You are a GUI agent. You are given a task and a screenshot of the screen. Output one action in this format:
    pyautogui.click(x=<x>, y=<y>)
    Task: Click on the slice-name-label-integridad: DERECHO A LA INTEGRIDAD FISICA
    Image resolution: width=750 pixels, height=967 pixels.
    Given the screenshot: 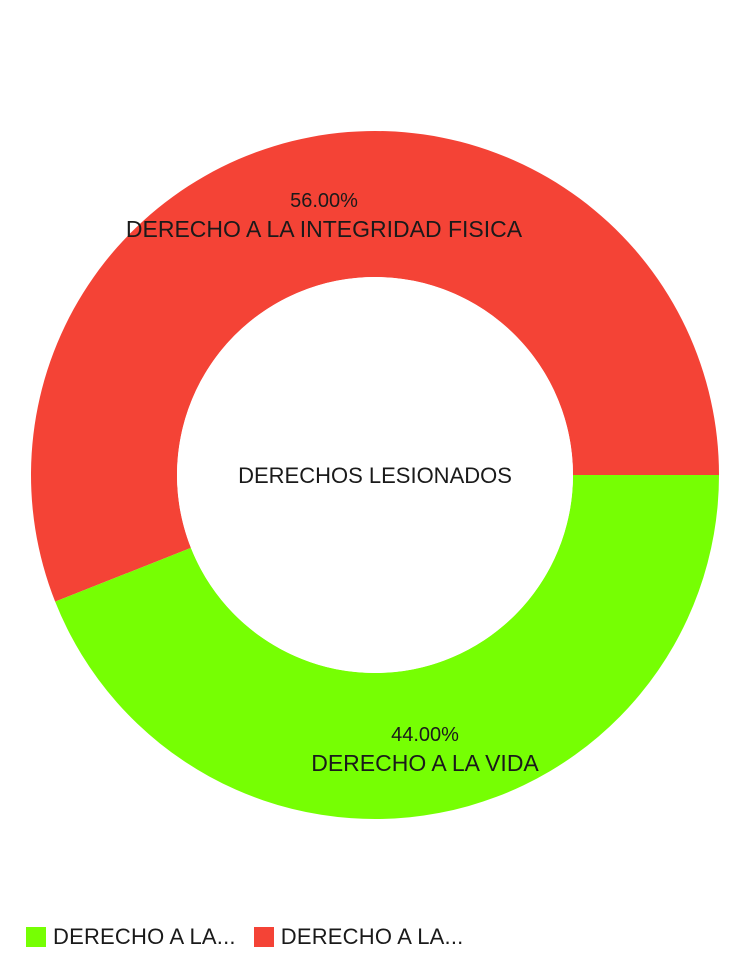 What is the action you would take?
    pyautogui.click(x=324, y=229)
    